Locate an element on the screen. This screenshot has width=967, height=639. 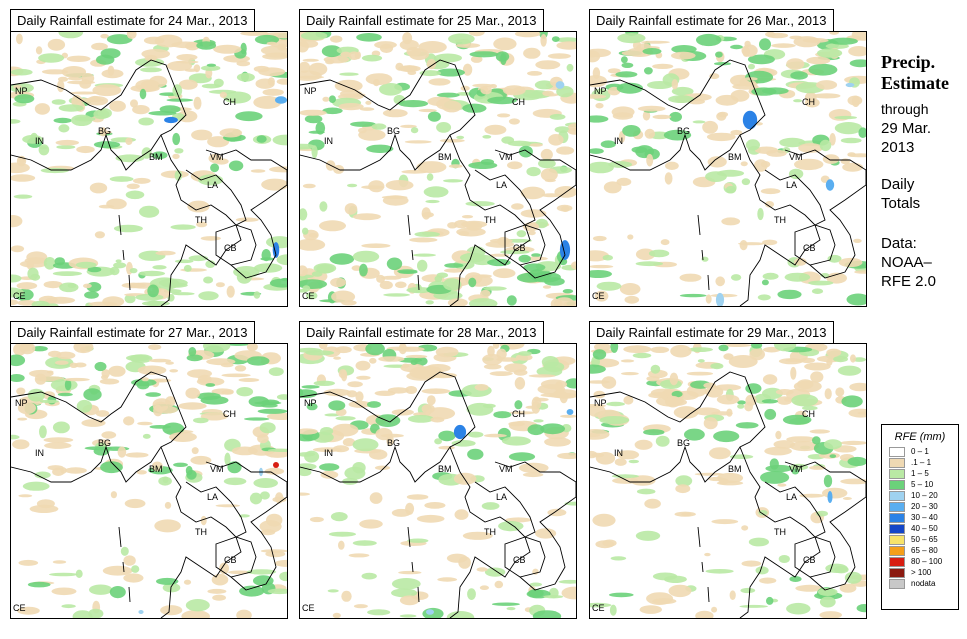
country-label-ch: CH is located at coordinates (518, 102).